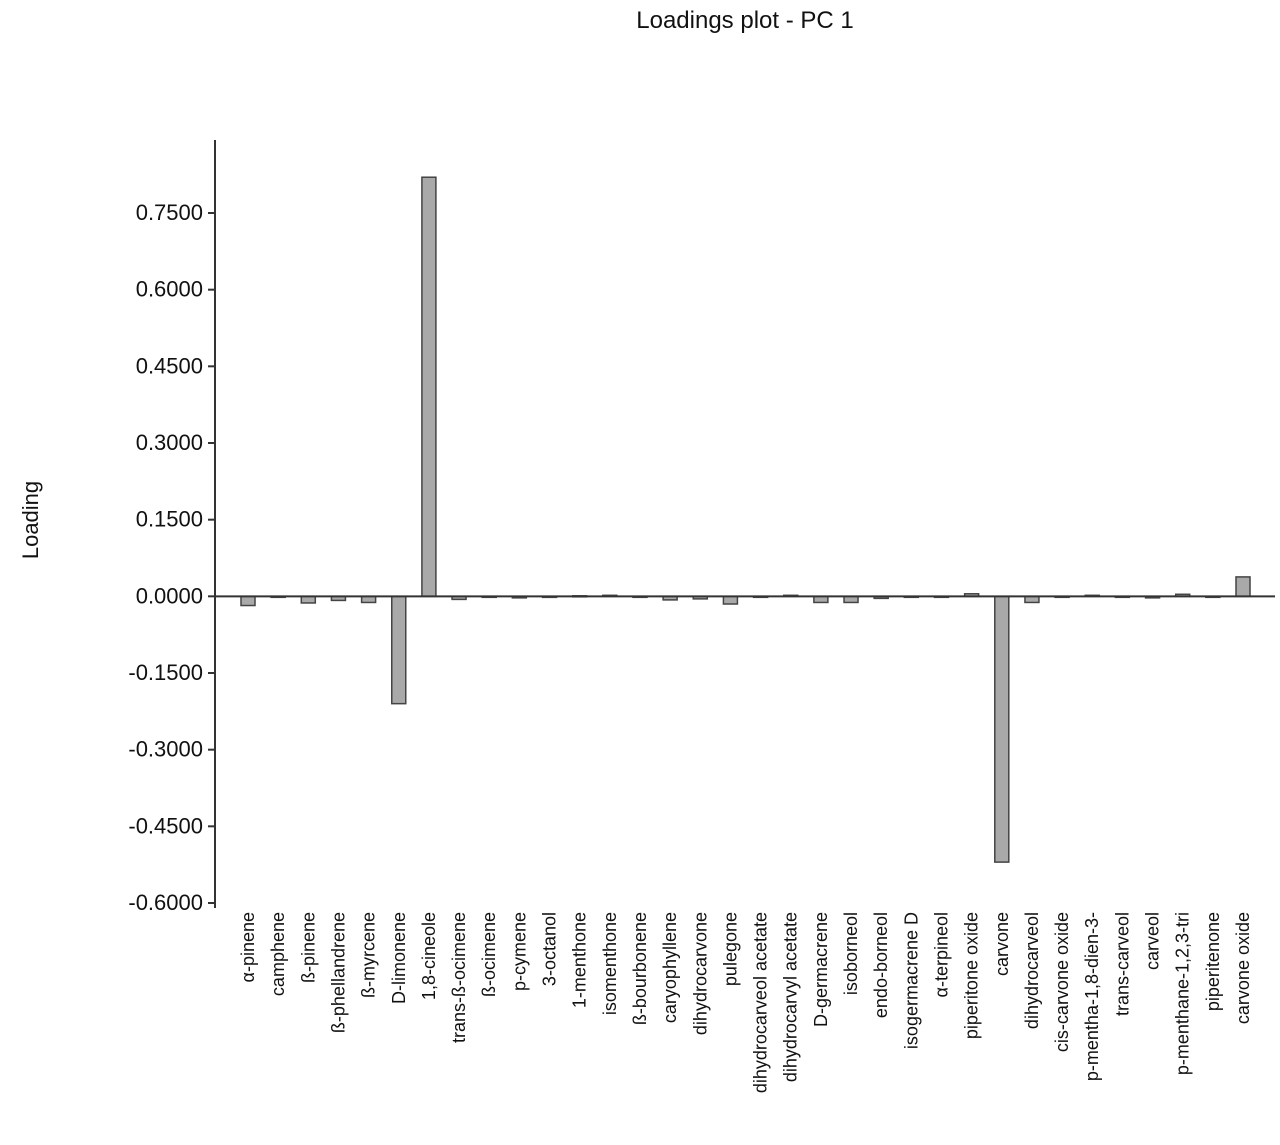  What do you see at coordinates (744, 20) in the screenshot?
I see `chart-title: Loadings plot - PC 1` at bounding box center [744, 20].